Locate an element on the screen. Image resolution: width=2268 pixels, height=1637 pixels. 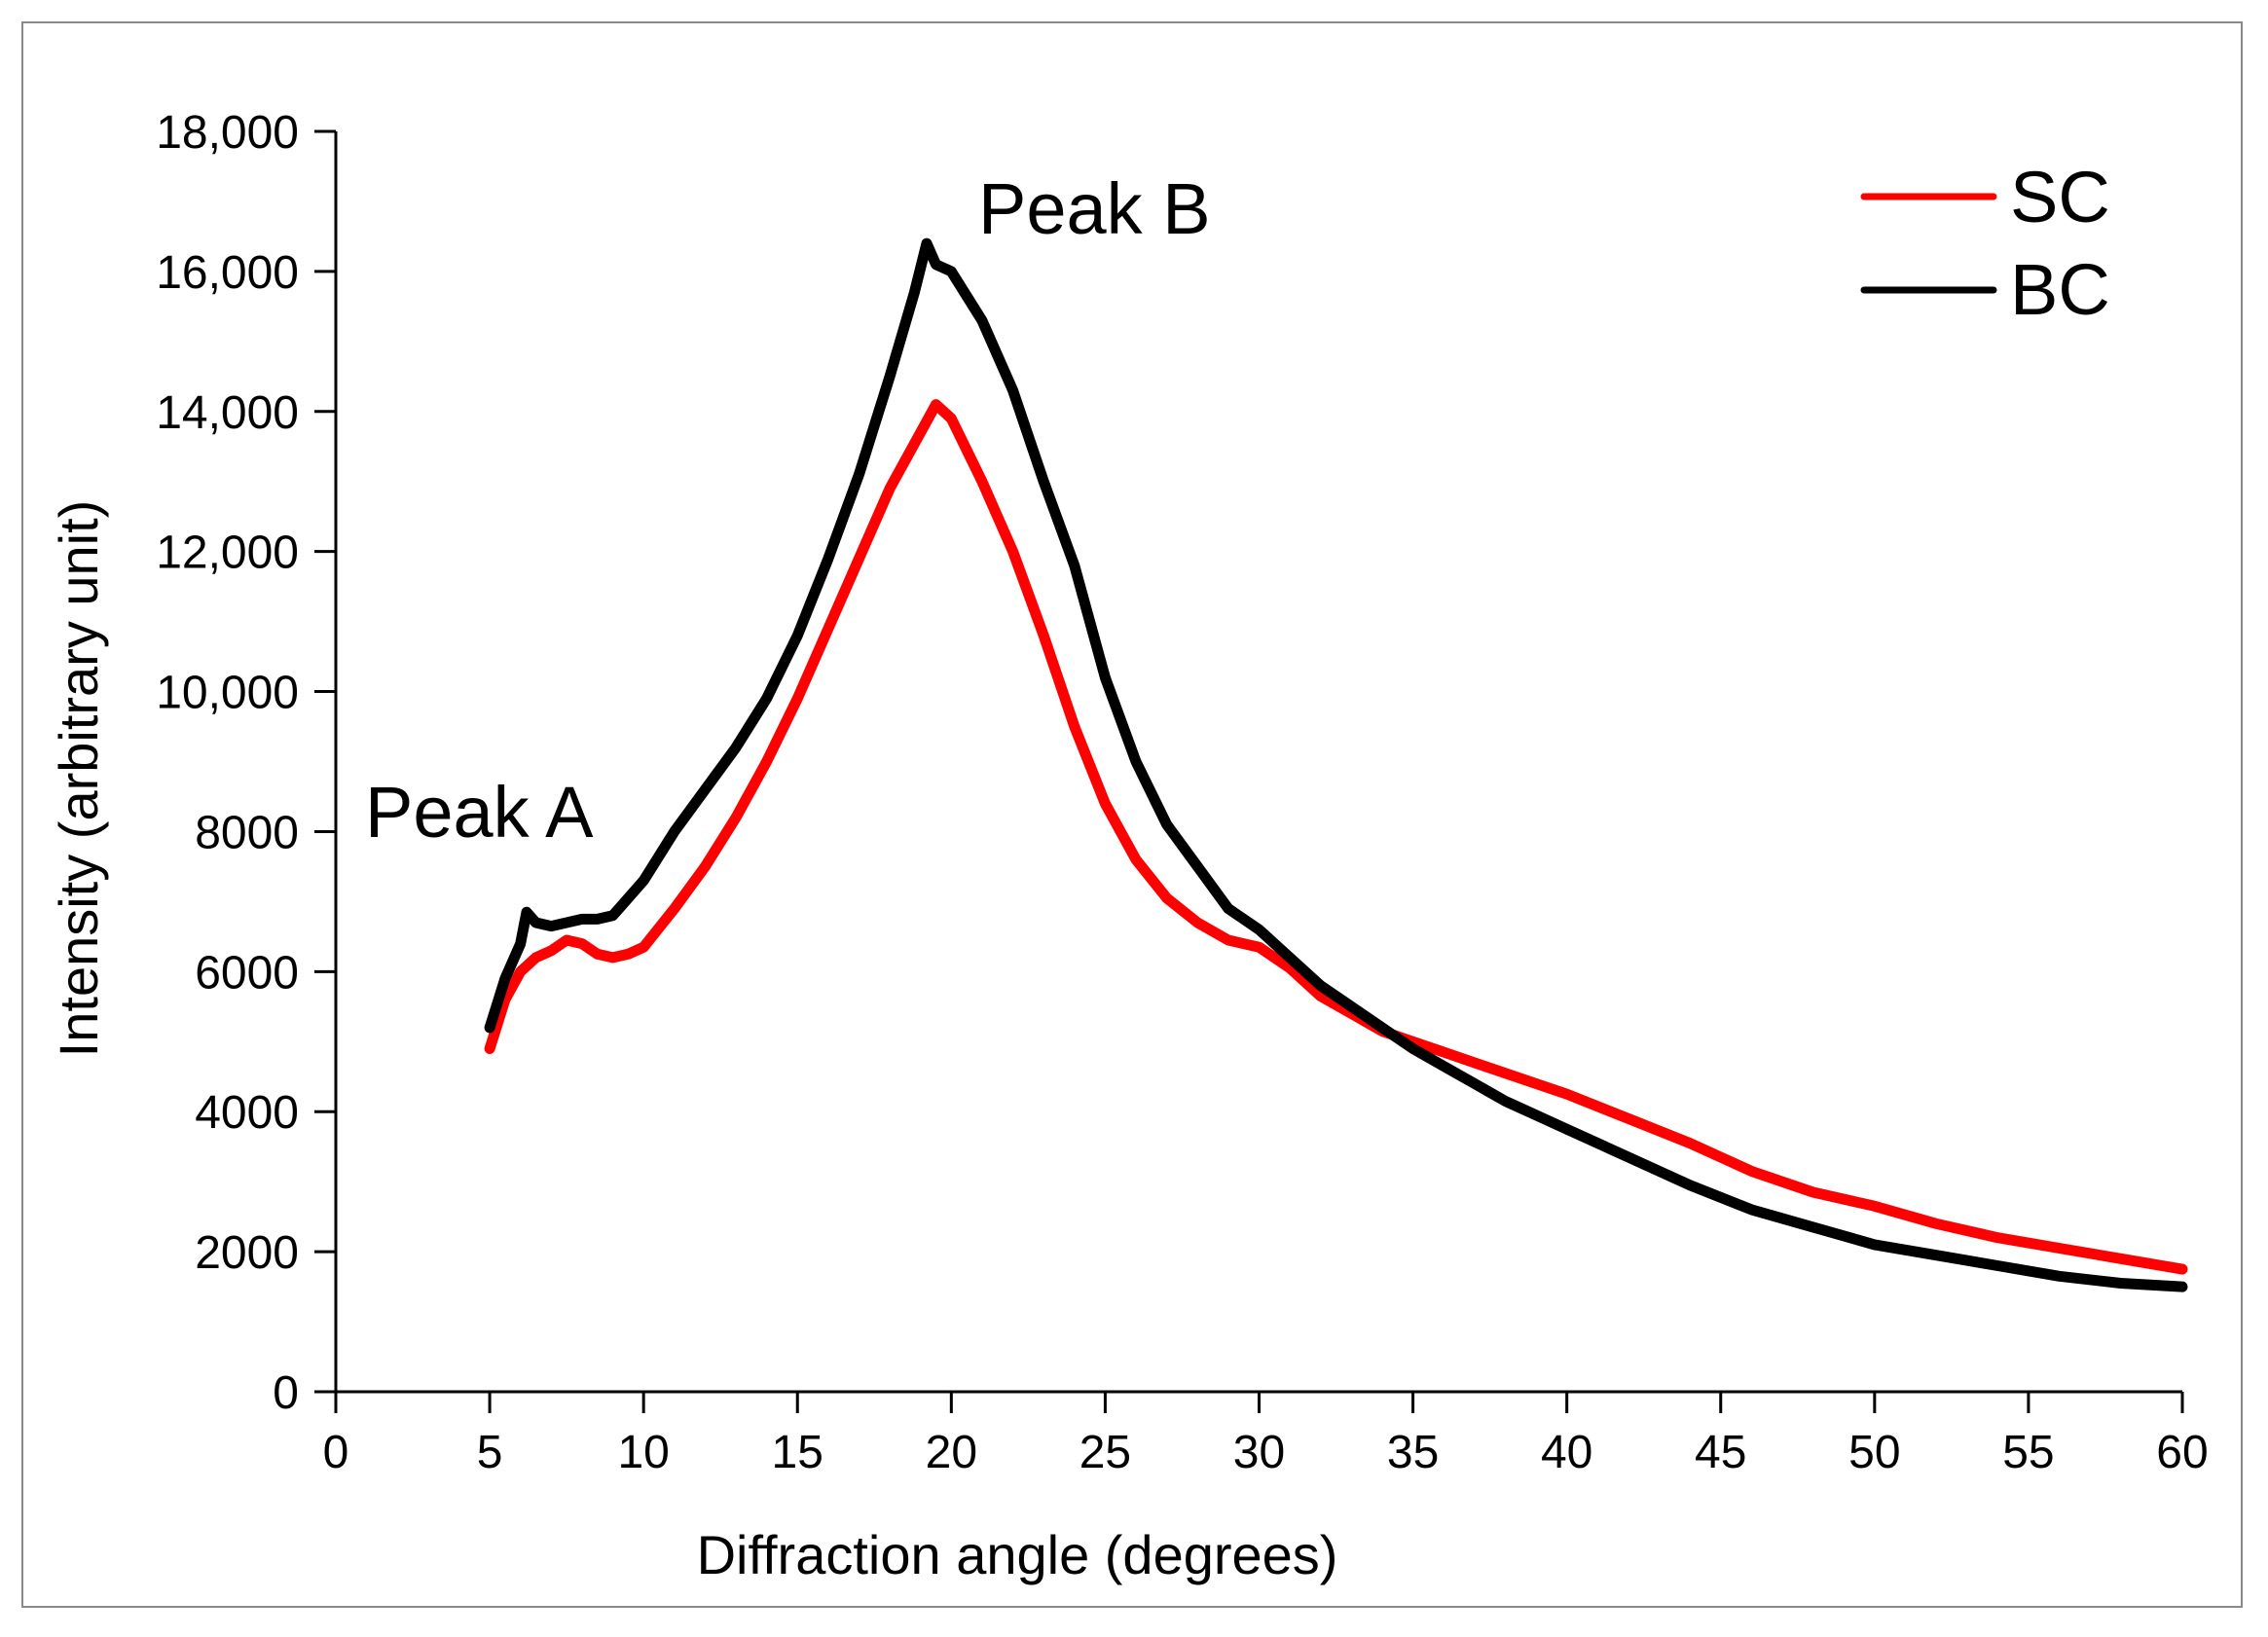
x-tick-label: 30 is located at coordinates (1259, 1452).